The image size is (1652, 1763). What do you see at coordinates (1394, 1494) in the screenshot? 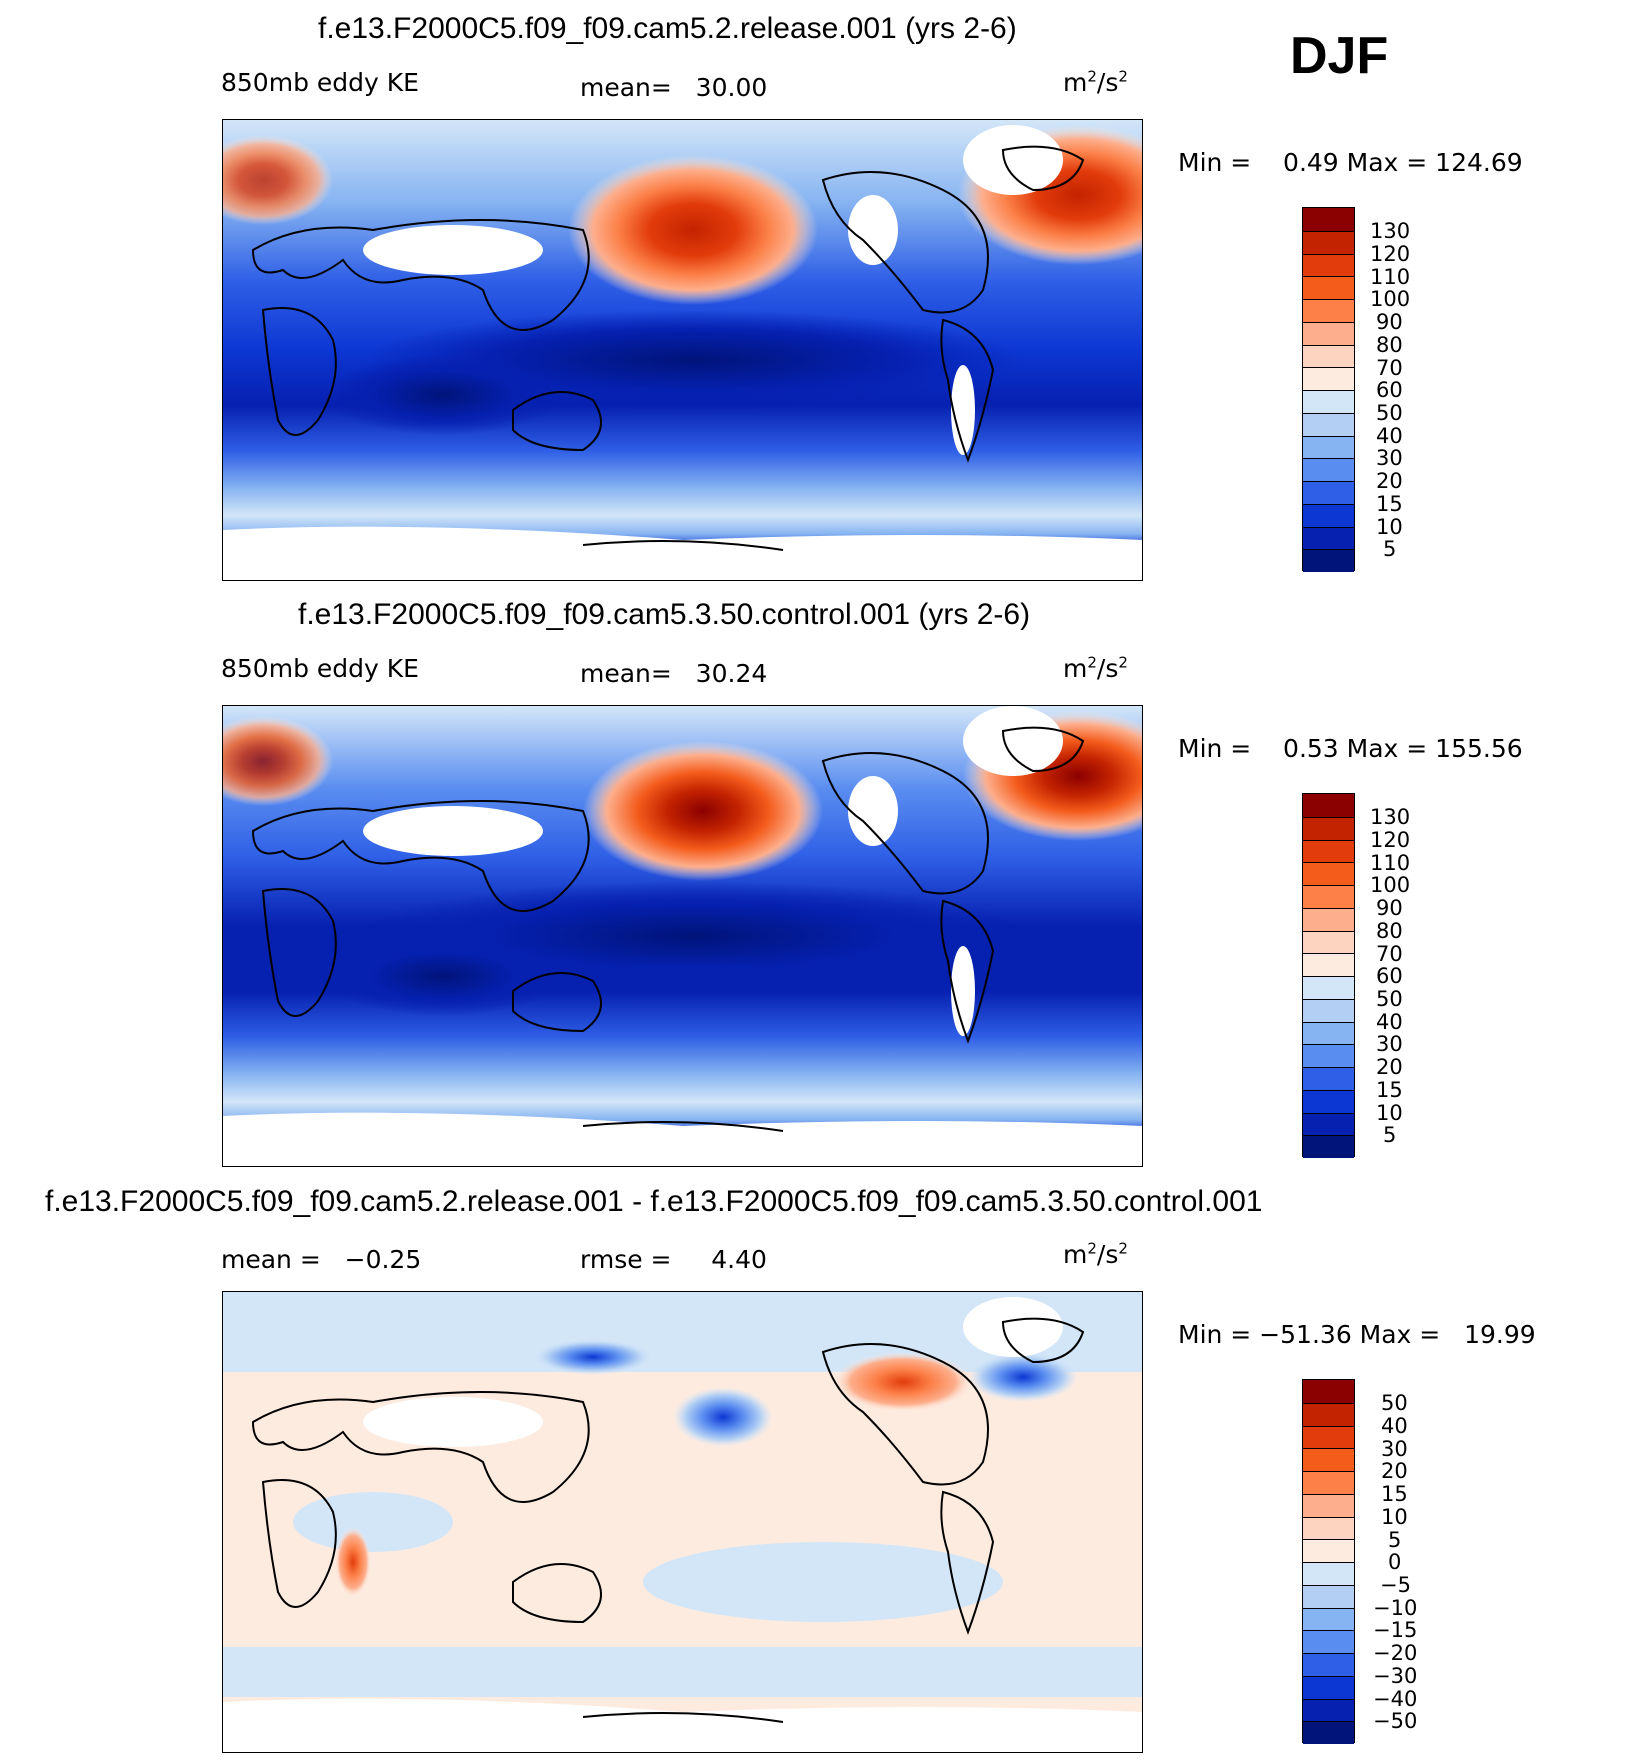
I see `panel3-colorbar-label: 15` at bounding box center [1394, 1494].